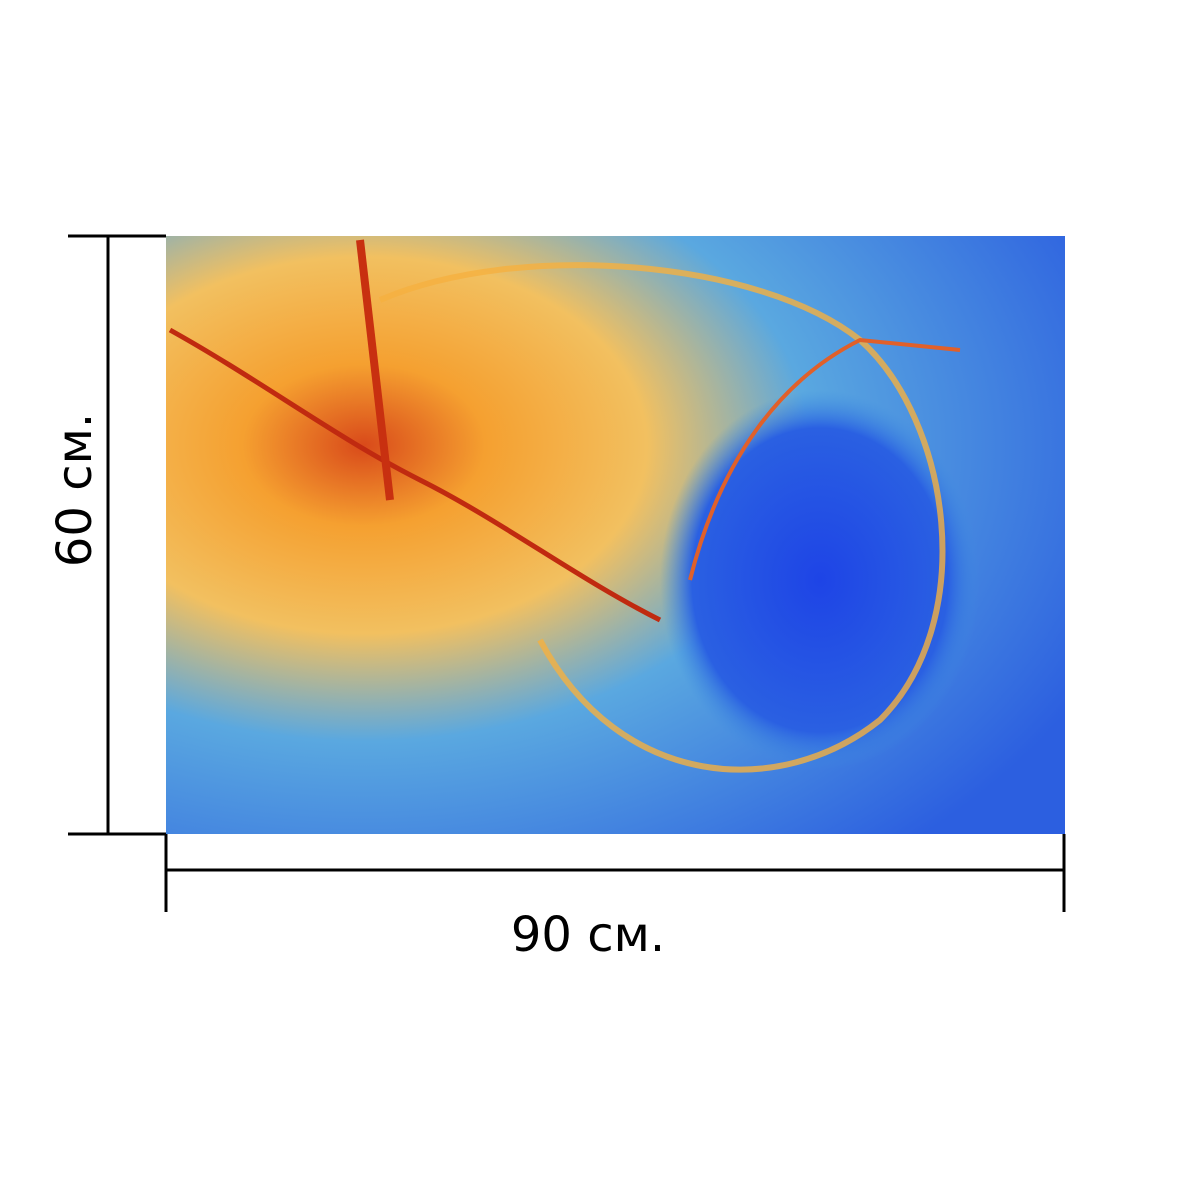 This screenshot has width=1200, height=1200. What do you see at coordinates (75, 490) in the screenshot?
I see `height-label: 60 см.` at bounding box center [75, 490].